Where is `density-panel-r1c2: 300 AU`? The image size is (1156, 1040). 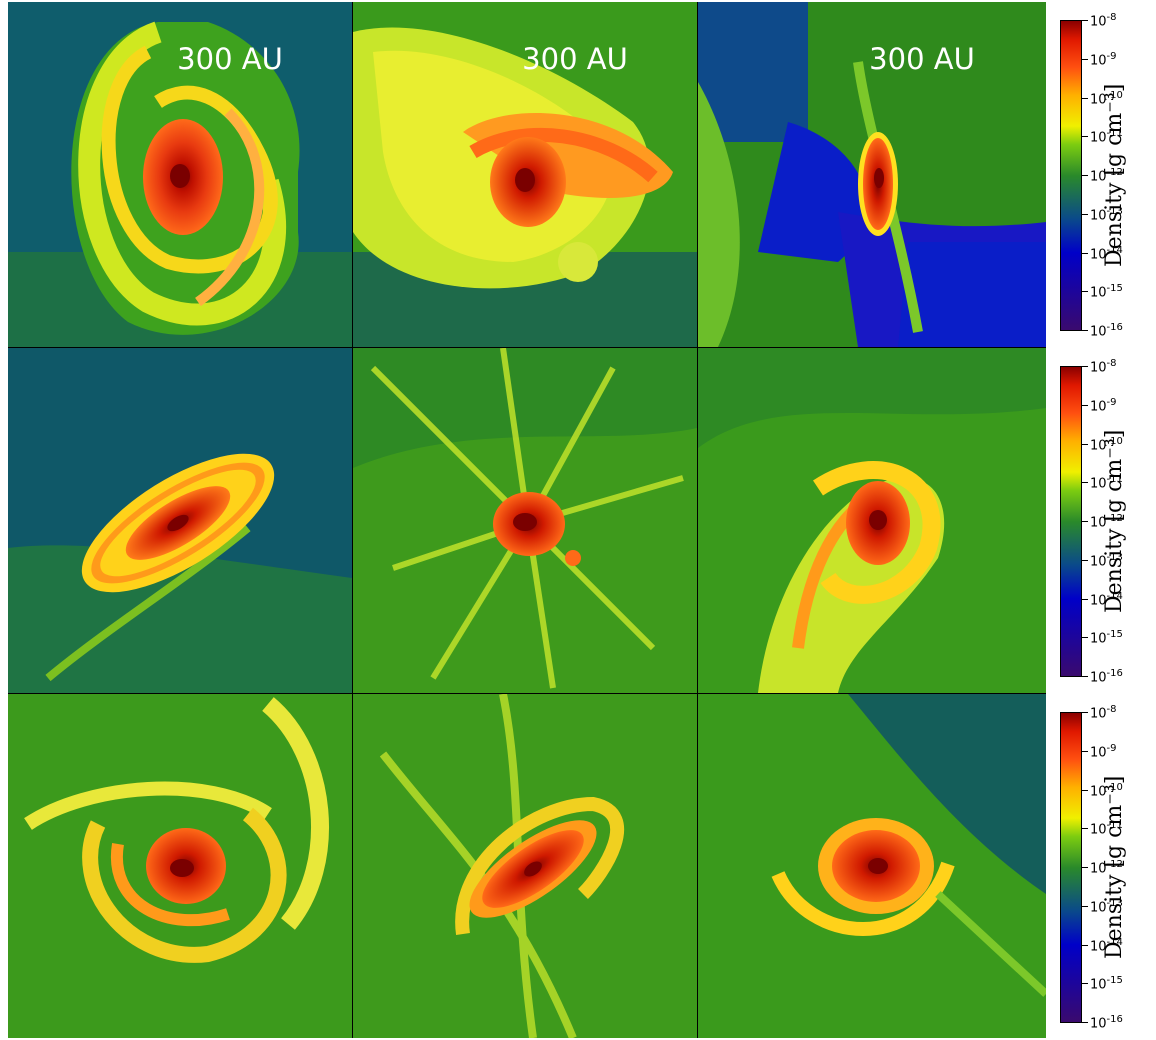 density-panel-r1c2: 300 AU is located at coordinates (525, 174).